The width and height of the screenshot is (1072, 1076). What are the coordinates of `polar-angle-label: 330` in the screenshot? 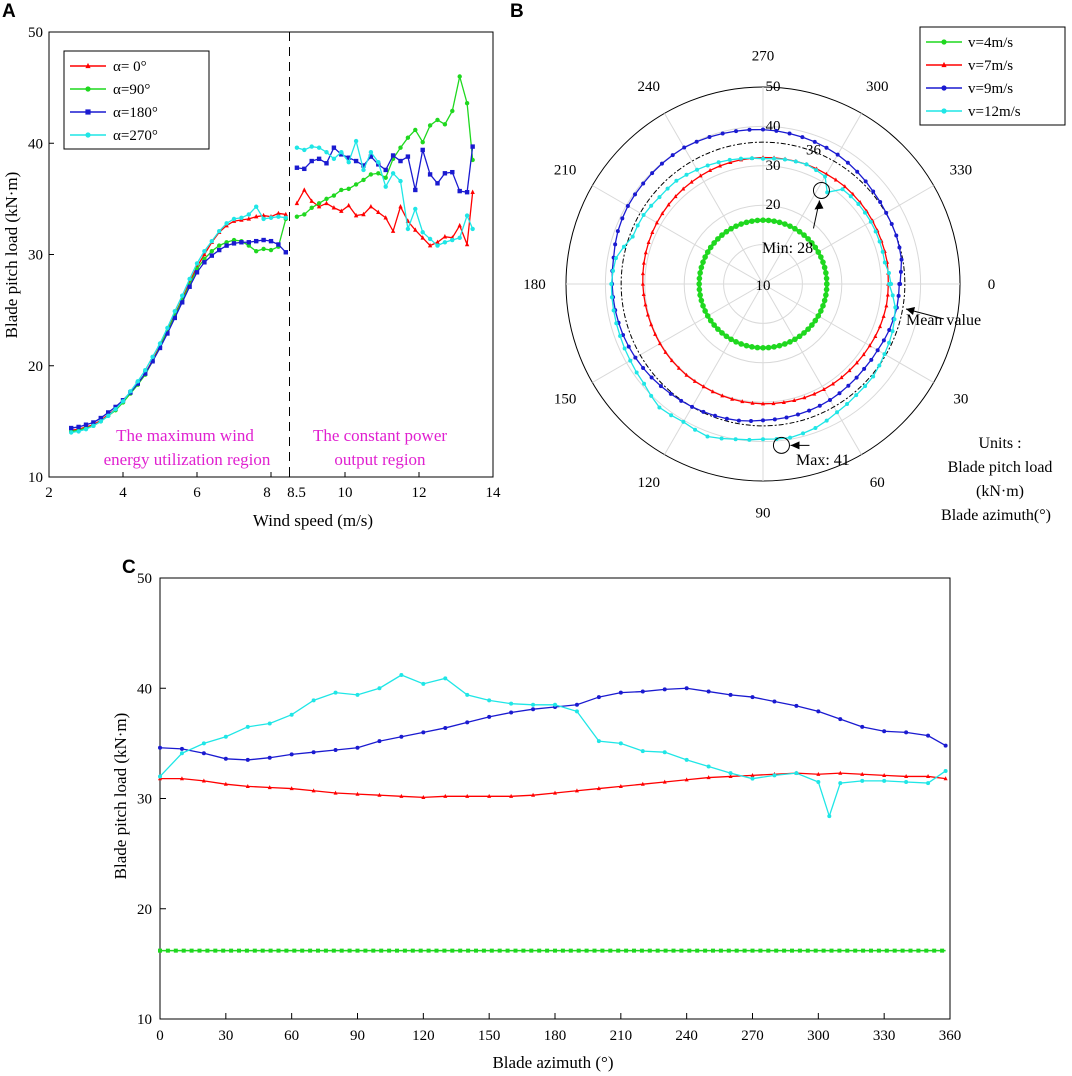 It's located at (961, 171).